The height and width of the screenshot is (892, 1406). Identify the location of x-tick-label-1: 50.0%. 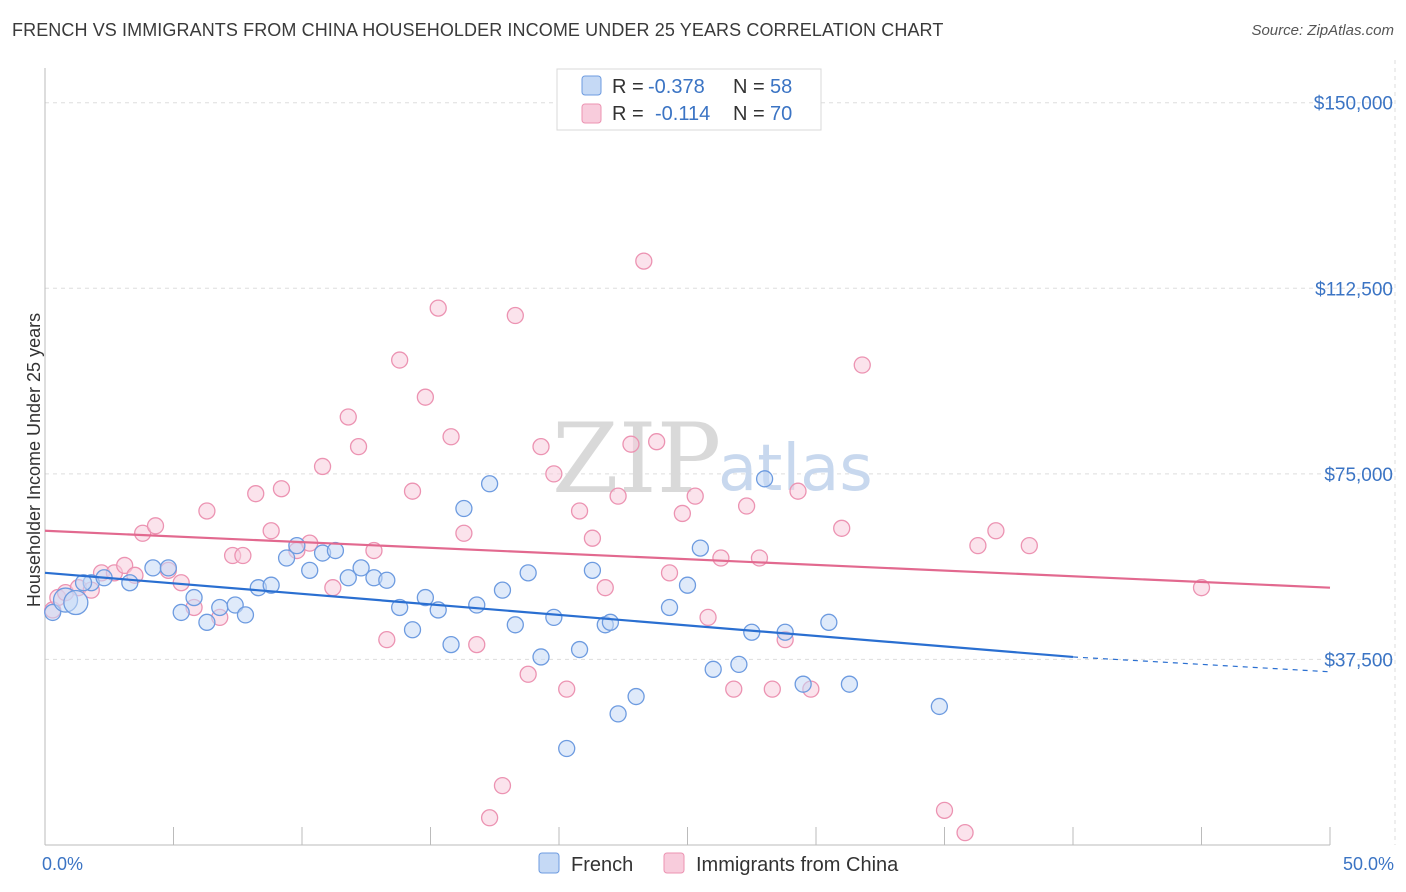
(1368, 864).